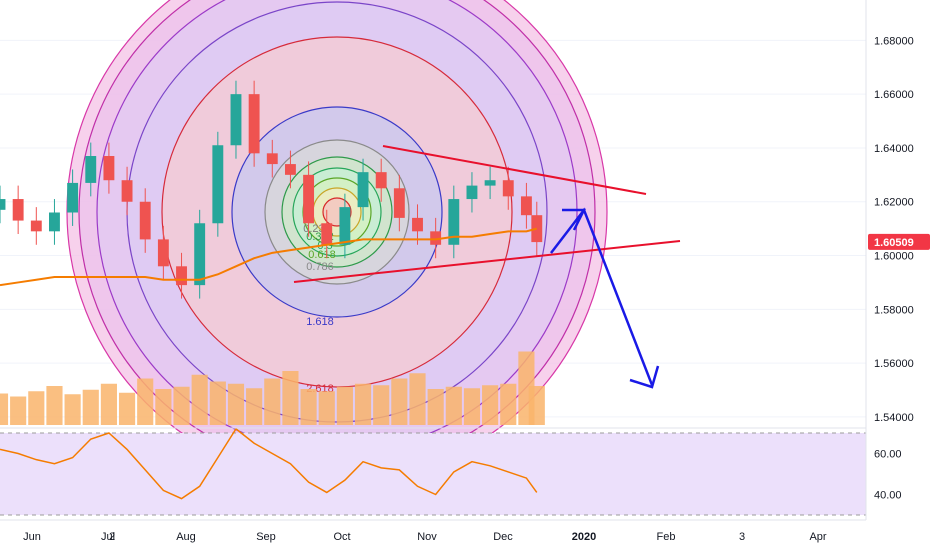 This screenshot has width=932, height=555. I want to click on time-tick-label: 2, so click(112, 537).